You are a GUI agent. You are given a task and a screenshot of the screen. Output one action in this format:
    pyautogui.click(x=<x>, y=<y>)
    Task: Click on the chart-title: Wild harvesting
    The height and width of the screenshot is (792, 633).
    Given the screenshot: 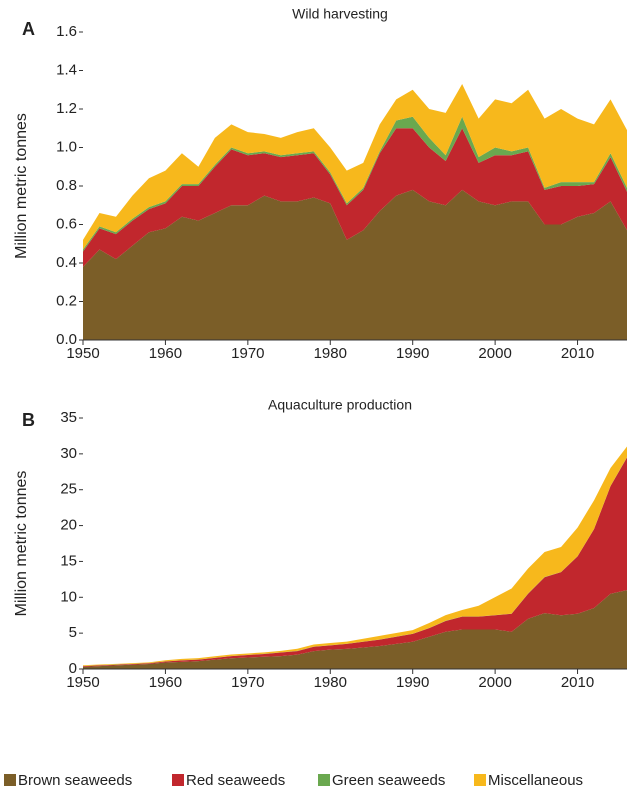 What is the action you would take?
    pyautogui.click(x=340, y=14)
    